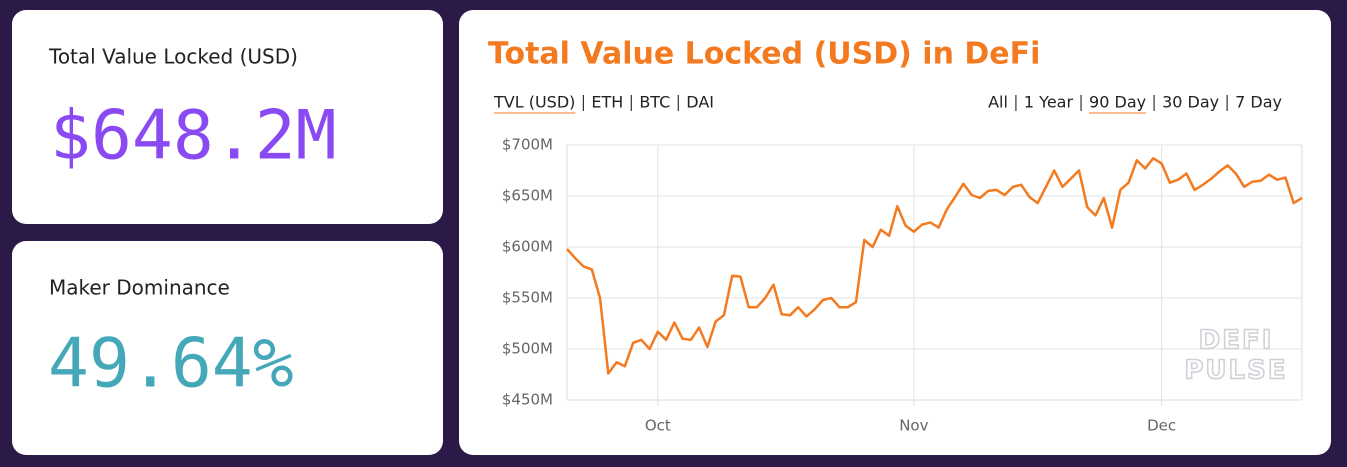 This screenshot has height=467, width=1347. What do you see at coordinates (1117, 102) in the screenshot?
I see `range-tab: 90 Day` at bounding box center [1117, 102].